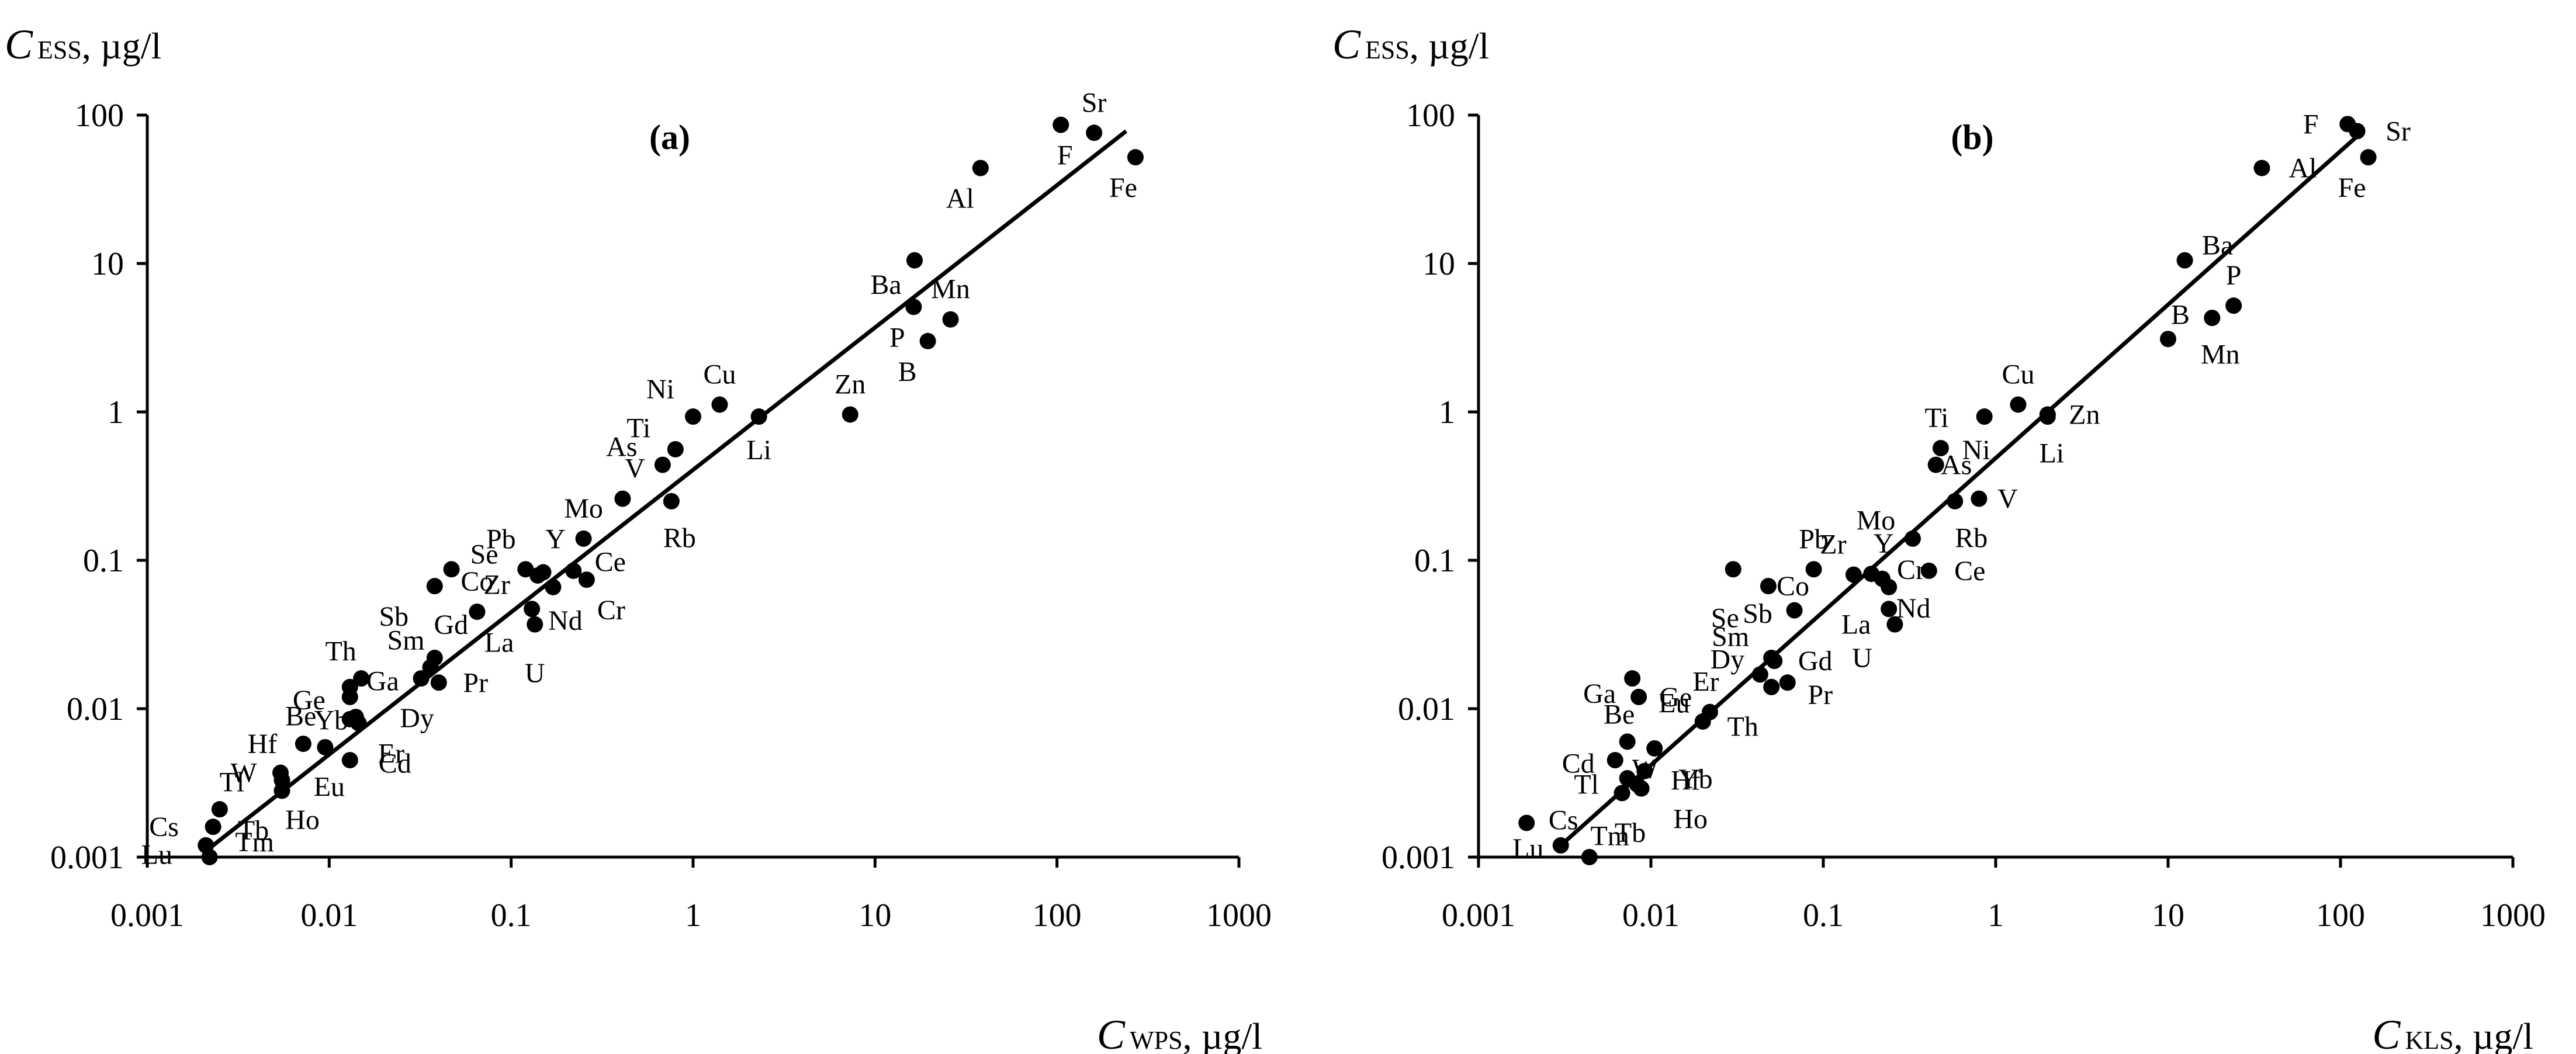 The image size is (2576, 1054). I want to click on data-point-se, so click(452, 569).